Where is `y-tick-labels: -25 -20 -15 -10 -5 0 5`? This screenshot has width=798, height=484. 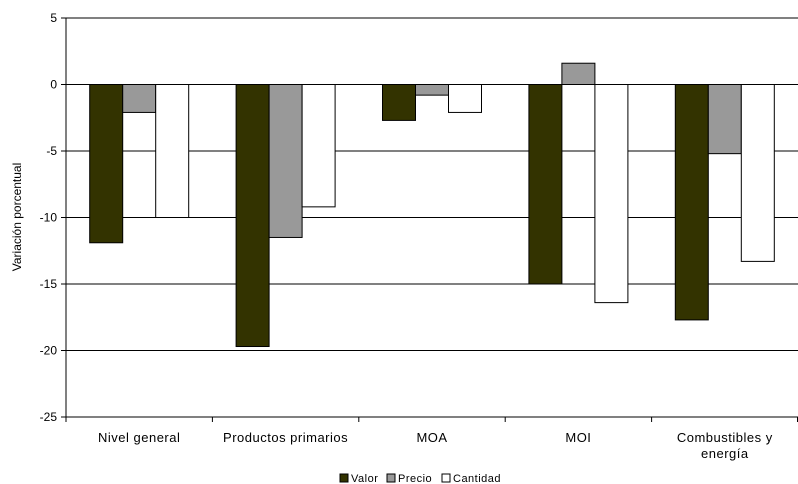
y-tick-labels: -25 -20 -15 -10 -5 0 5 is located at coordinates (49, 217).